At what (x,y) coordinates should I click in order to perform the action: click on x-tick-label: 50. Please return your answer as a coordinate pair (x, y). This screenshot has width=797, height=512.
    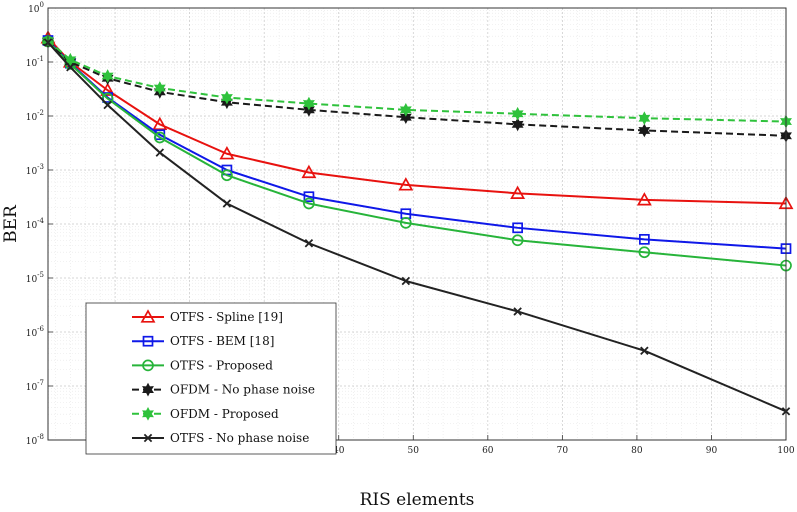
    Looking at the image, I should click on (414, 451).